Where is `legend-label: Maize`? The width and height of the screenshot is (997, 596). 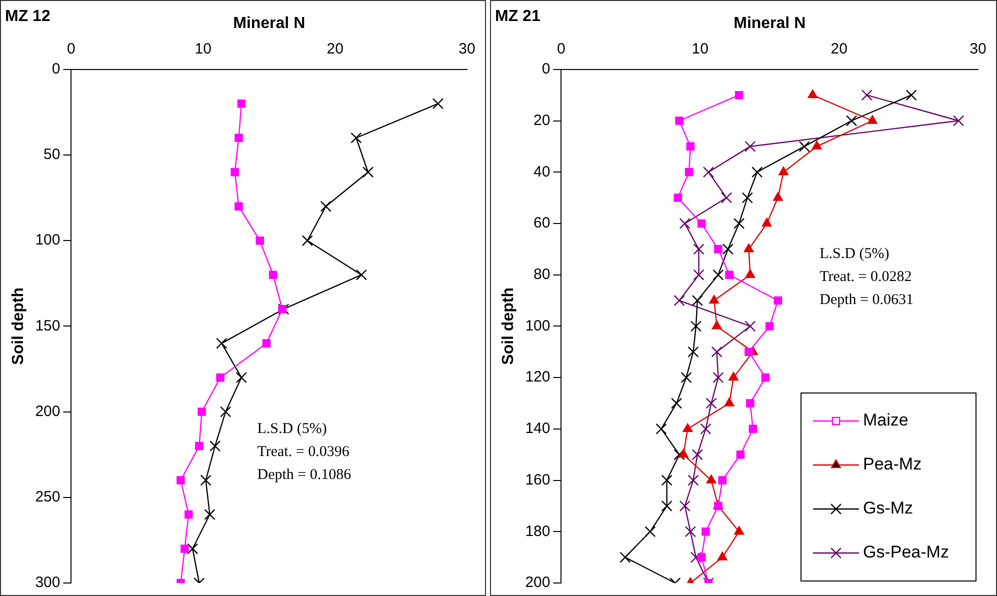
legend-label: Maize is located at coordinates (885, 420).